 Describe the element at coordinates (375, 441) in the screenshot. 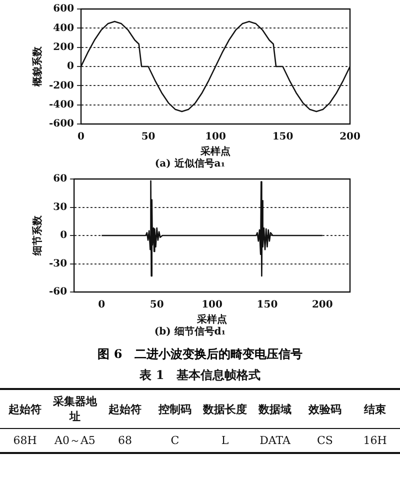

I see `text: 16H` at that location.